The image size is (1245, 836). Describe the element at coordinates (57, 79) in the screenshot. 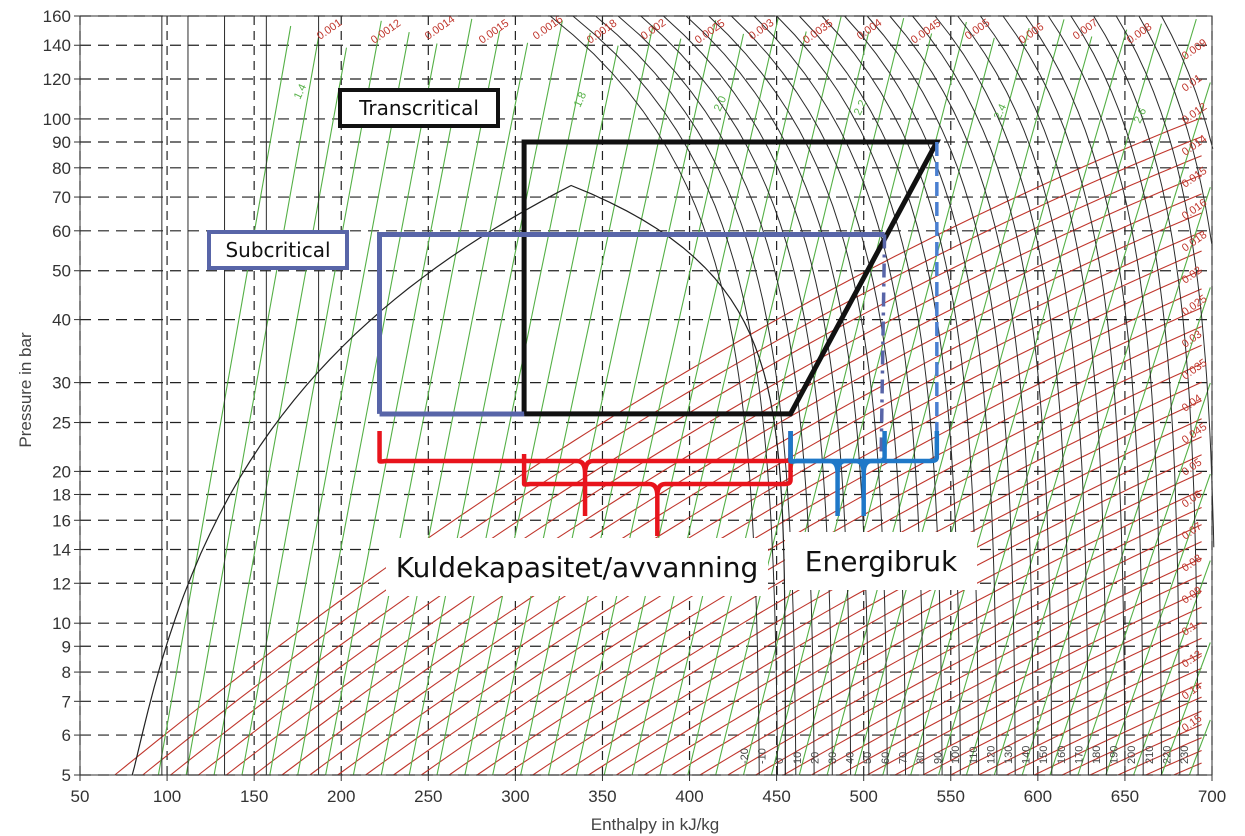

I see `y-tick-label: 120` at that location.